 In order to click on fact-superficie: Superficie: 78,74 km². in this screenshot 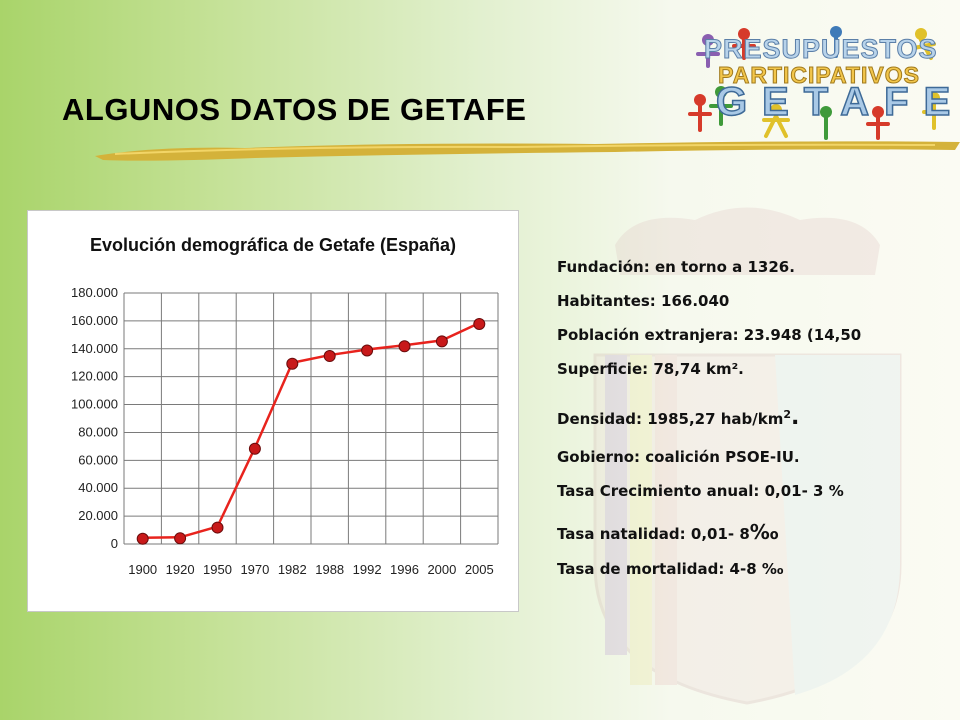, I will do `click(650, 369)`.